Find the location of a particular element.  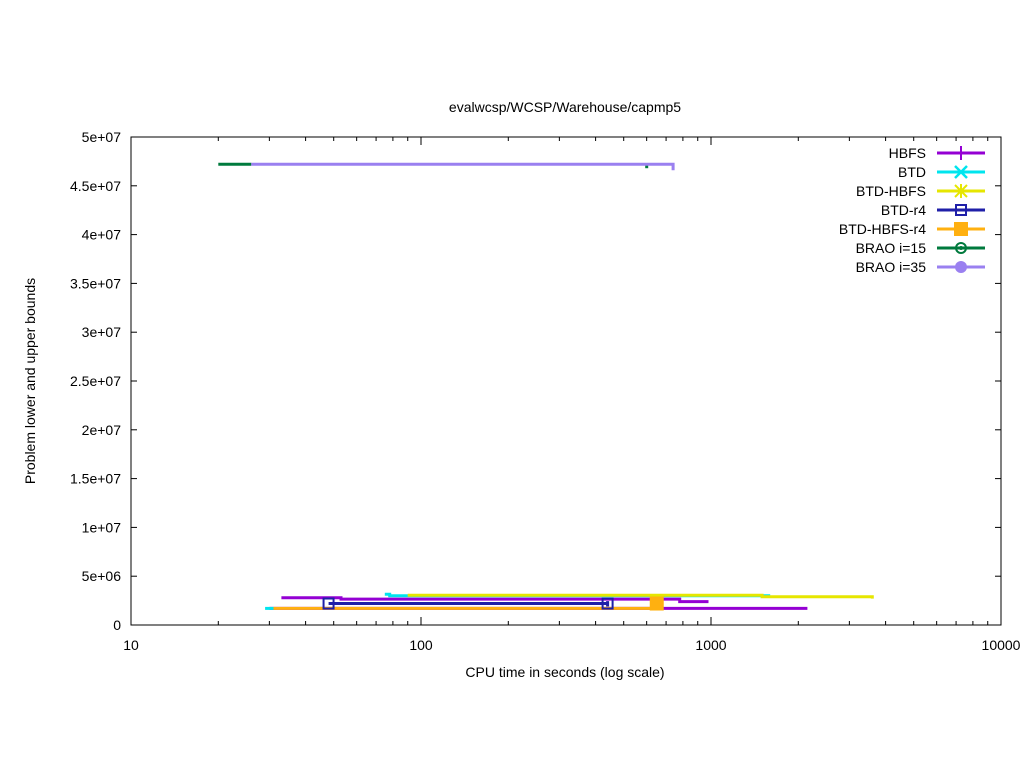

y-tick-label: 5e+06 is located at coordinates (102, 576).